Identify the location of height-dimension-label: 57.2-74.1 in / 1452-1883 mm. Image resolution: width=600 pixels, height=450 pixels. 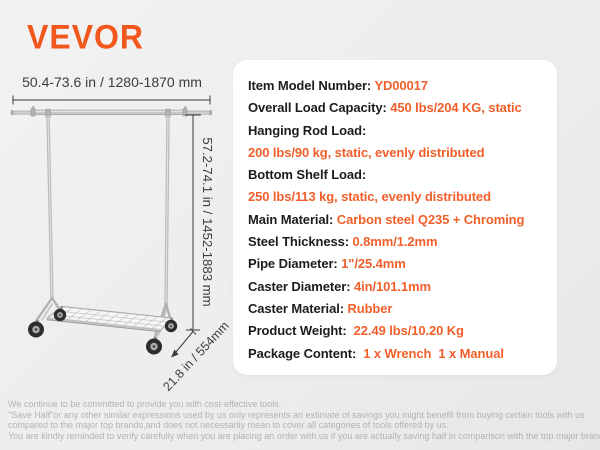
(207, 221).